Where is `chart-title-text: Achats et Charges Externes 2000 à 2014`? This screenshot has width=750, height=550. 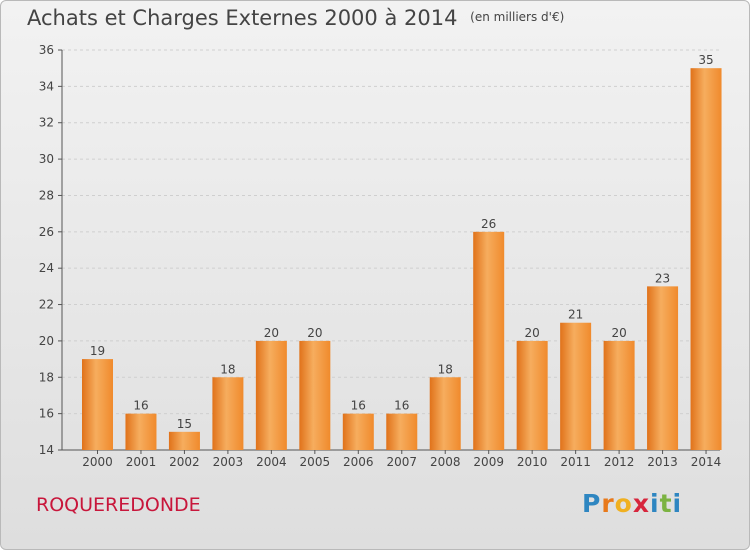
chart-title-text: Achats et Charges Externes 2000 à 2014 is located at coordinates (242, 18).